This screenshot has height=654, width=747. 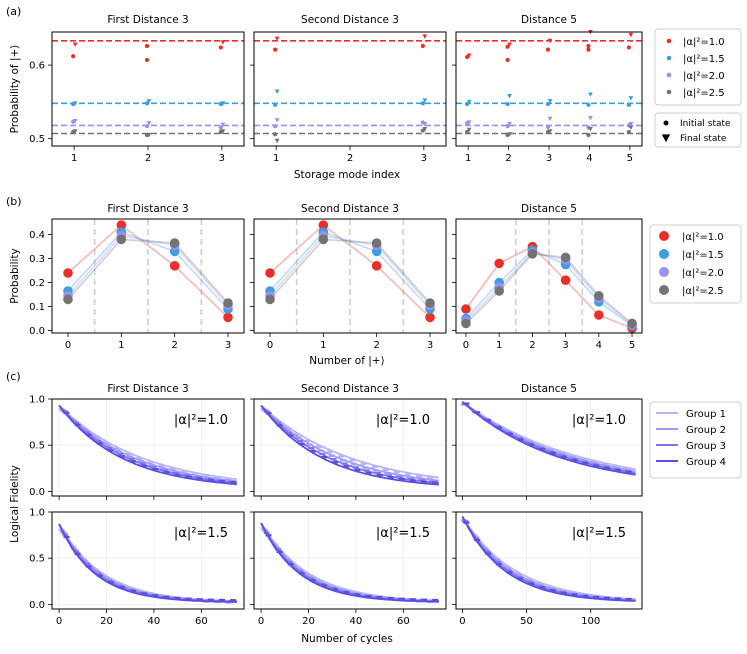 What do you see at coordinates (147, 20) in the screenshot?
I see `panel-a-subplot-title: First Distance 3` at bounding box center [147, 20].